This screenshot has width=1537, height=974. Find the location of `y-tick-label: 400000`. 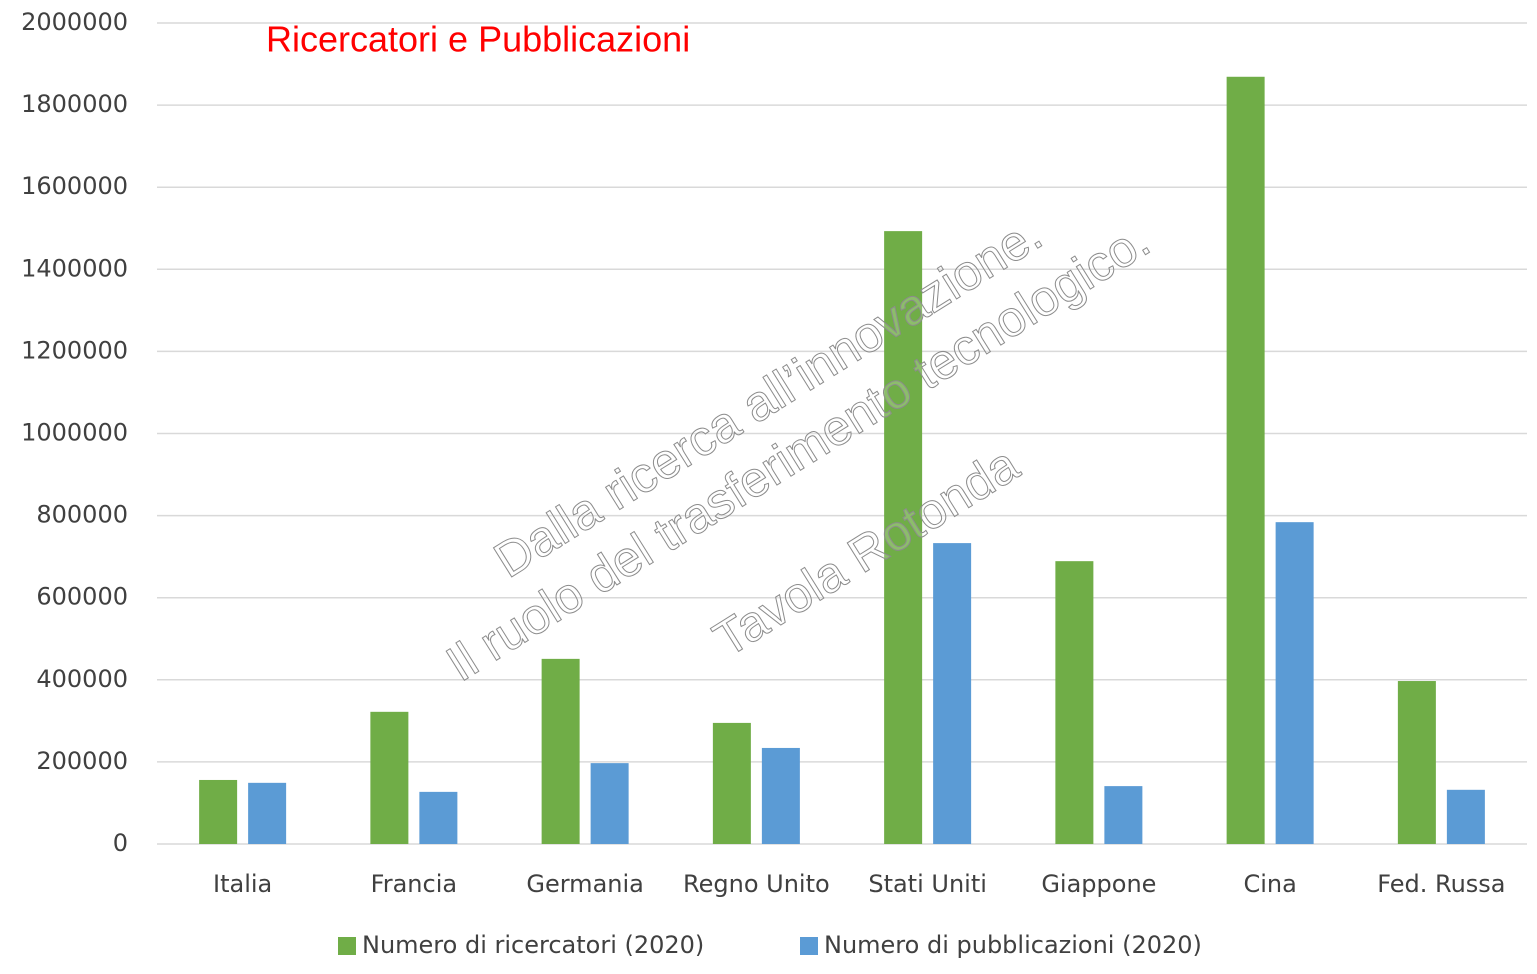

y-tick-label: 400000 is located at coordinates (82, 679).